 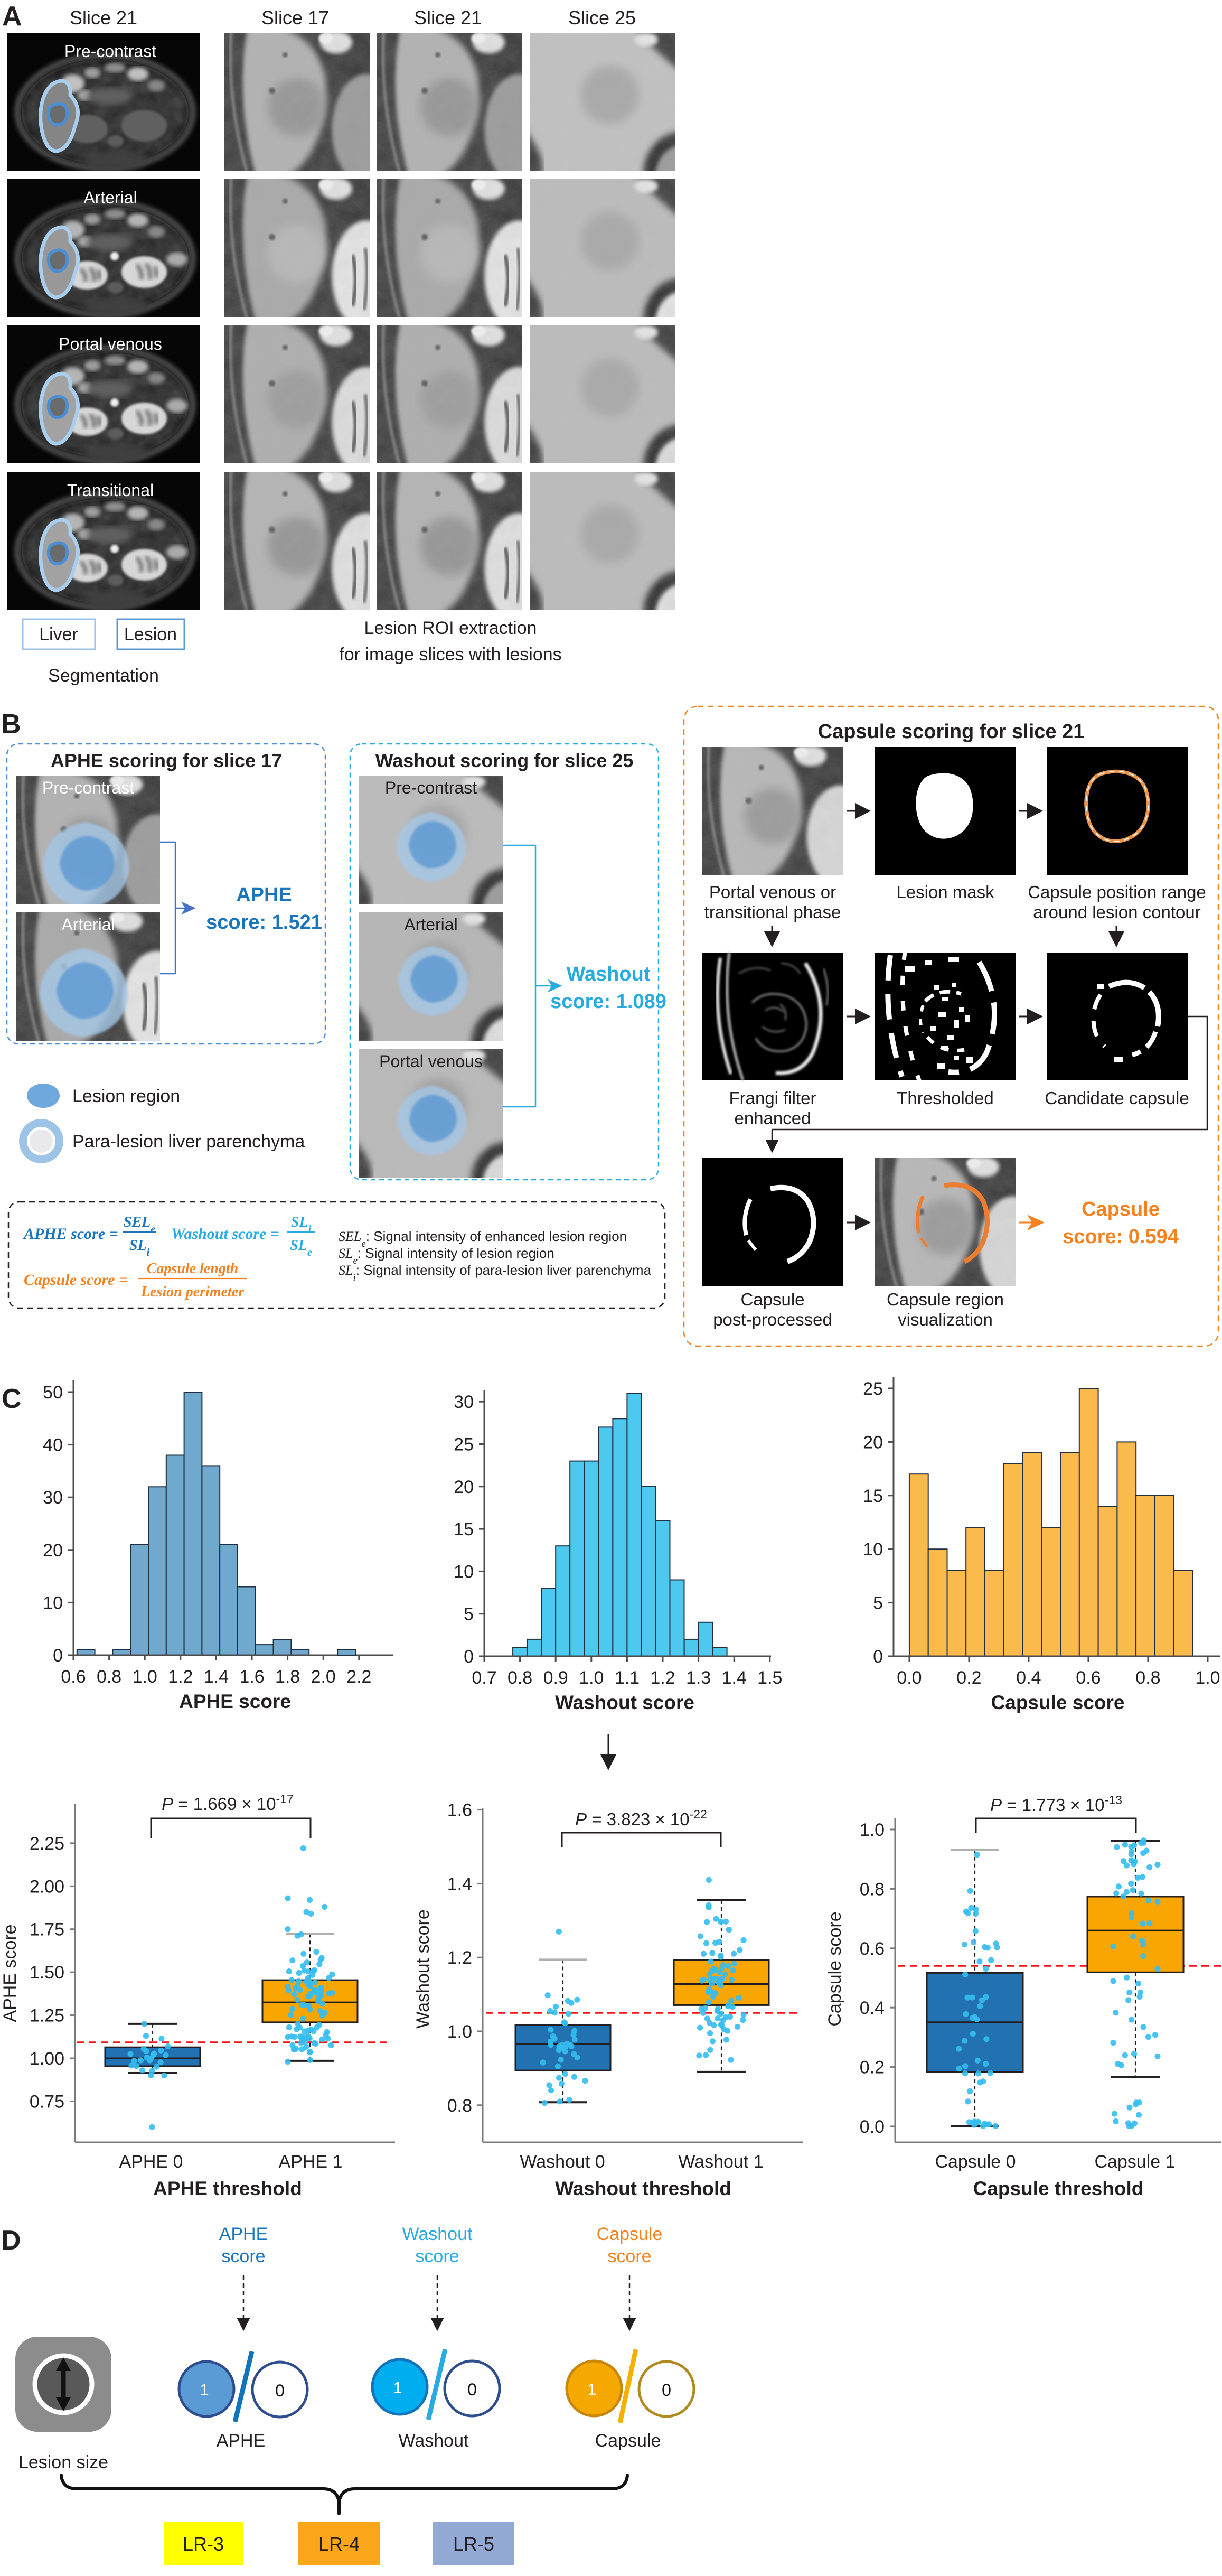 What do you see at coordinates (225, 1234) in the screenshot?
I see `svg-text: Washout score =` at bounding box center [225, 1234].